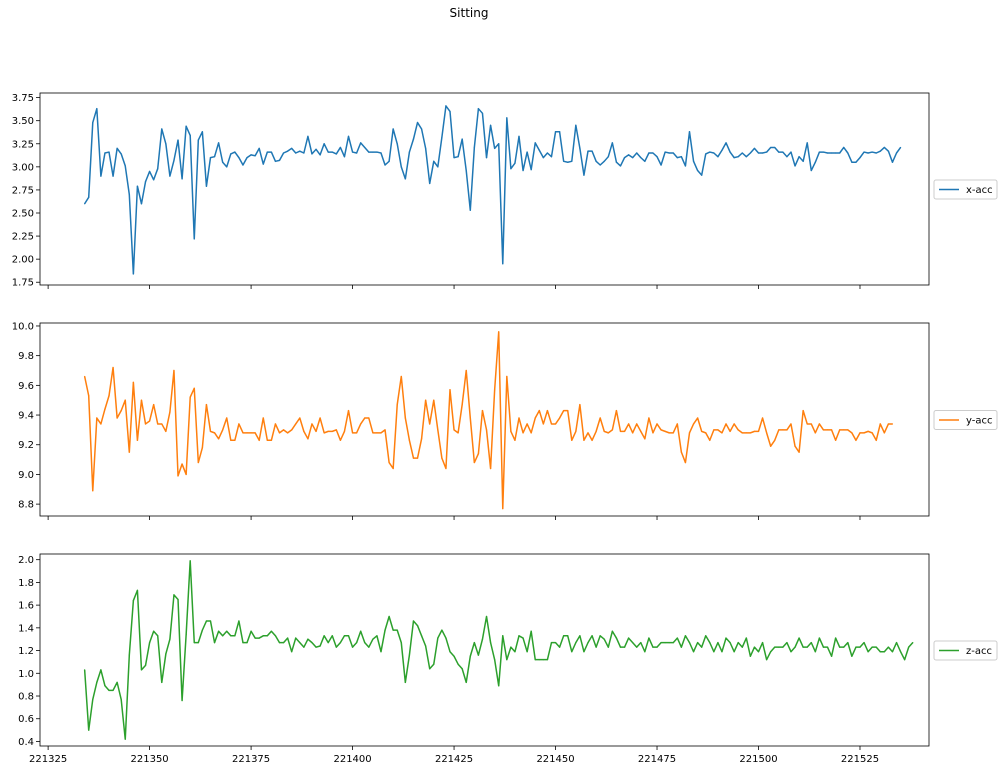 The height and width of the screenshot is (770, 1004). I want to click on y-tick-label: 1.0, so click(26, 674).